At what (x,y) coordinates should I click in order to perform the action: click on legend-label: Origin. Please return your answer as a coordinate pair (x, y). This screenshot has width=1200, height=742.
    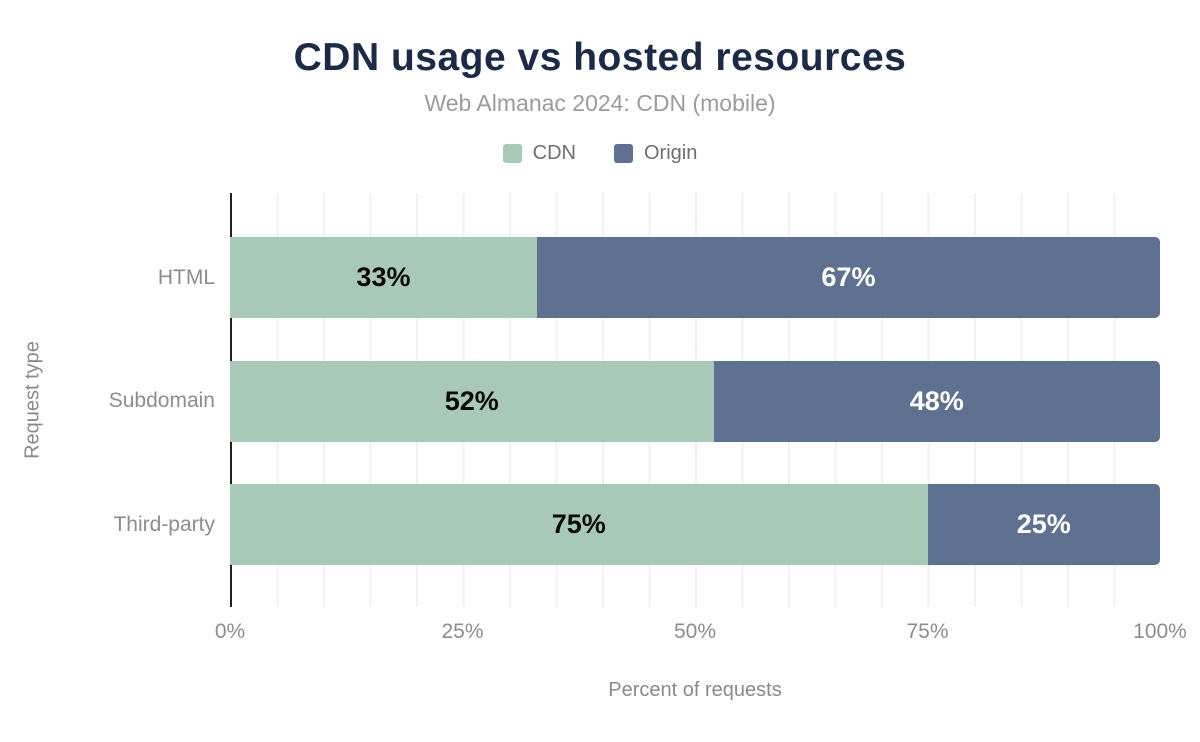
    Looking at the image, I should click on (670, 153).